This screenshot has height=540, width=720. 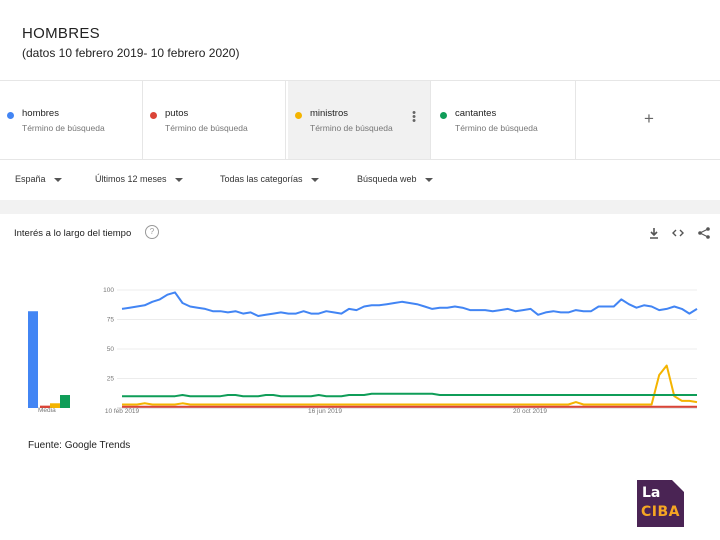 I want to click on term-card-ministros: ministros Término de búsqueda • • •, so click(x=359, y=120).